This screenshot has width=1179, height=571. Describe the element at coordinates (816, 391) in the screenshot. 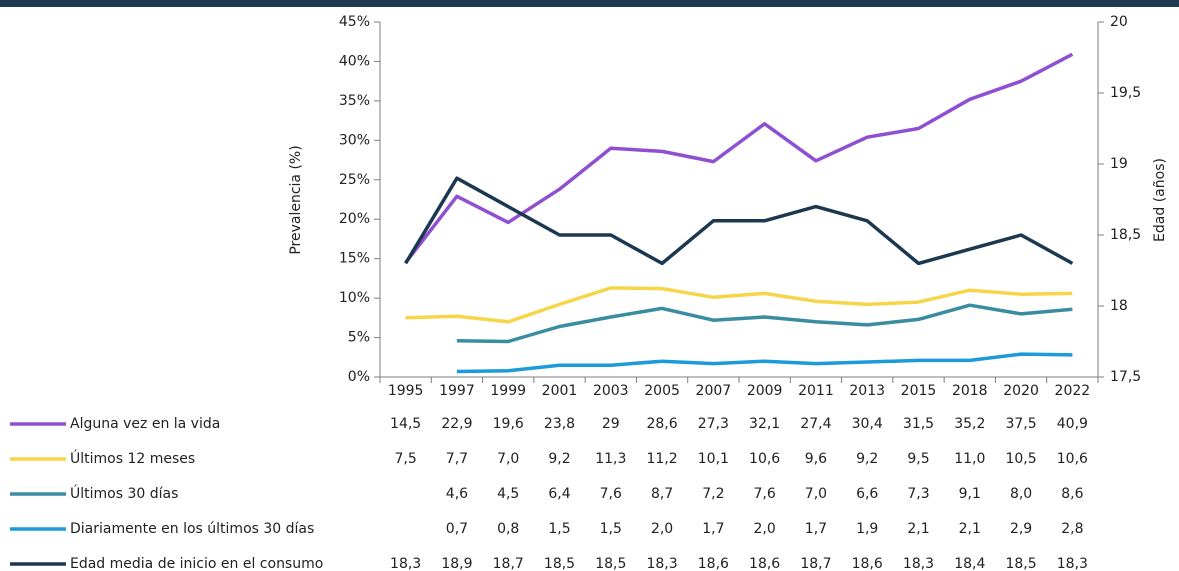

I see `x-tick-label: 2011` at that location.